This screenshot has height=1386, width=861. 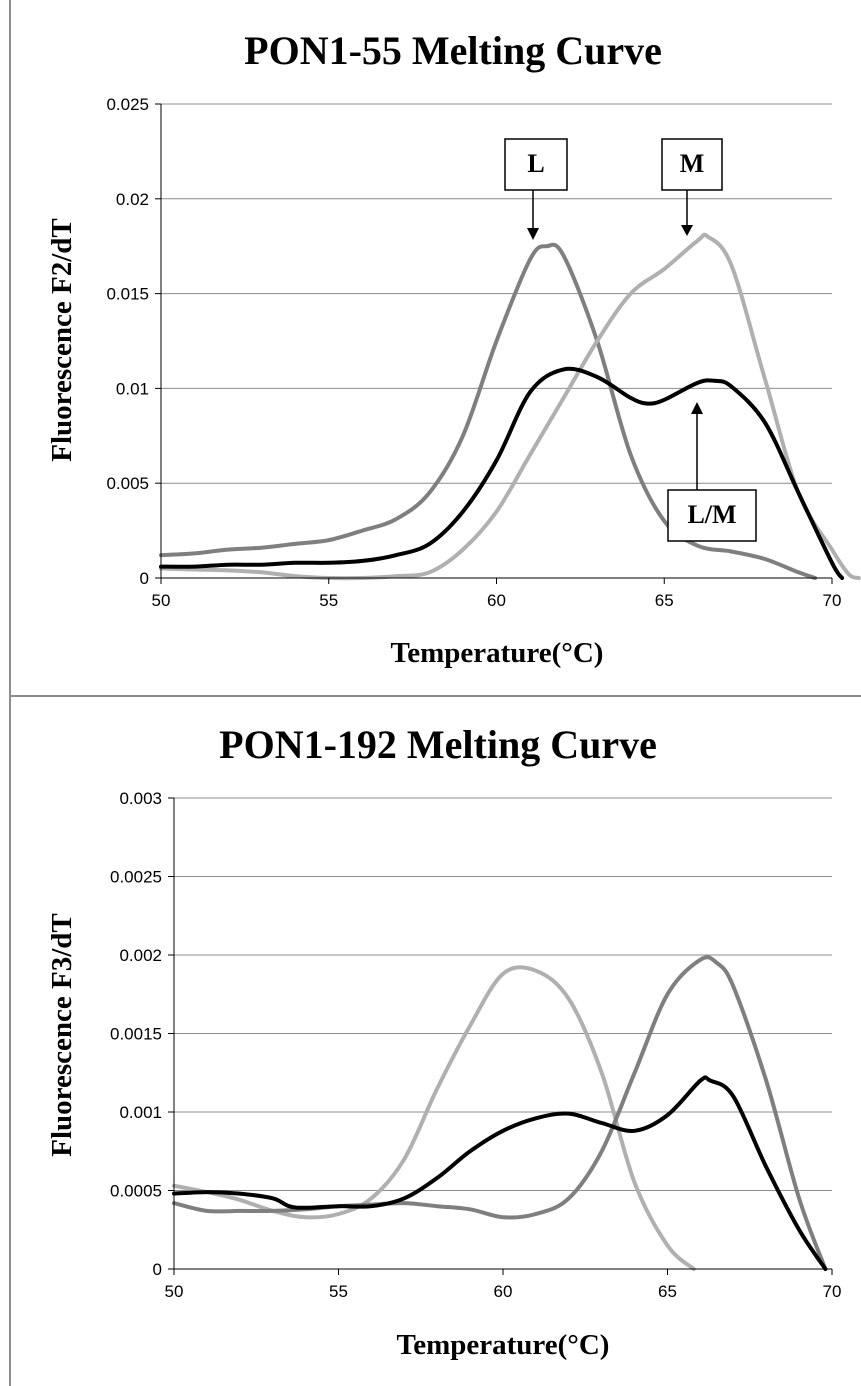 I want to click on annotation-l-label: L, so click(x=535, y=163).